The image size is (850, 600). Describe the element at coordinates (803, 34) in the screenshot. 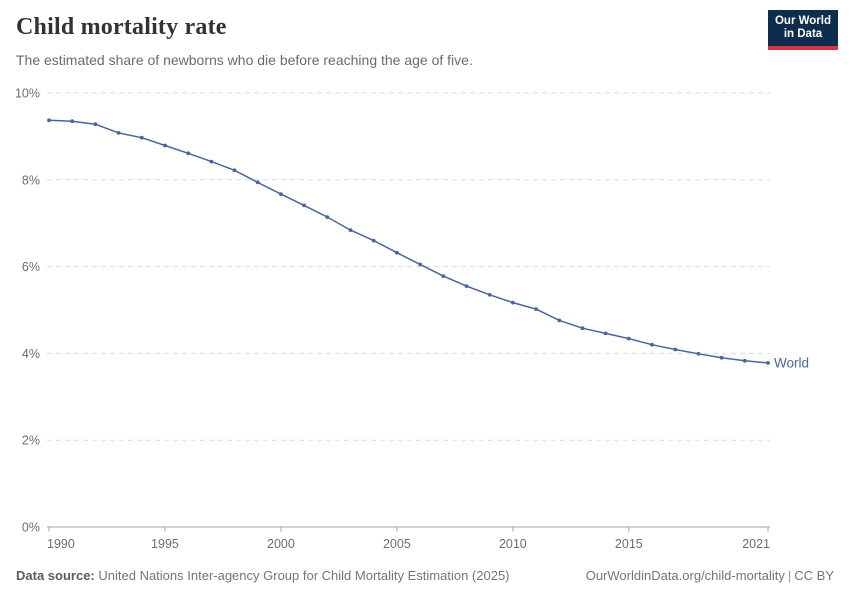

I see `owid-logo-line2: in Data` at that location.